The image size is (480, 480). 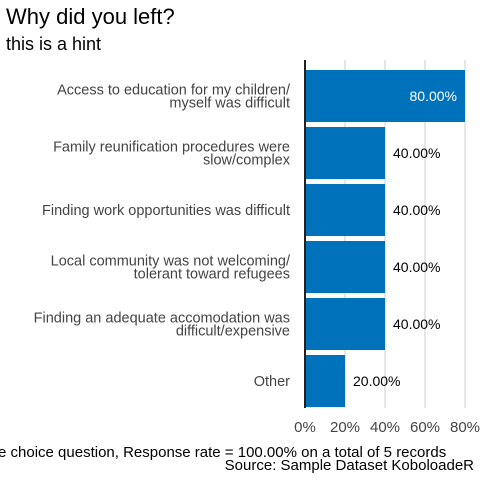 I want to click on chart-title: Why did you left?, so click(x=90, y=16).